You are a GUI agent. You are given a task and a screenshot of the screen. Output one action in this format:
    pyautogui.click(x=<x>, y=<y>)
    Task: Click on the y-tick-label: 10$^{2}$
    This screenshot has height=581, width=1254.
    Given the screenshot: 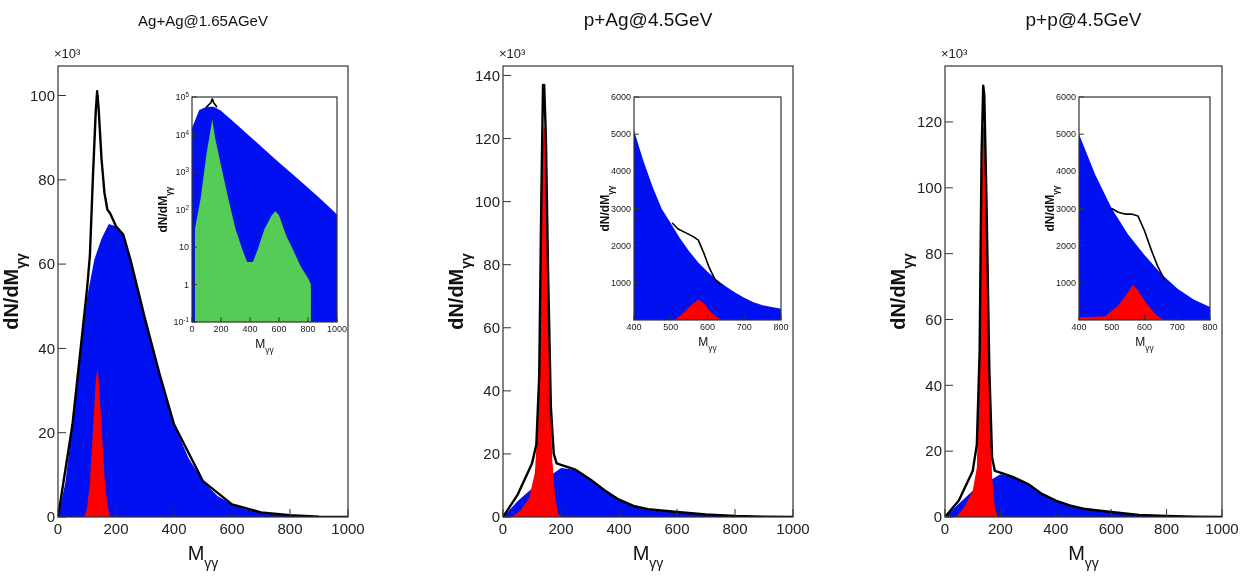 What is the action you would take?
    pyautogui.click(x=182, y=209)
    